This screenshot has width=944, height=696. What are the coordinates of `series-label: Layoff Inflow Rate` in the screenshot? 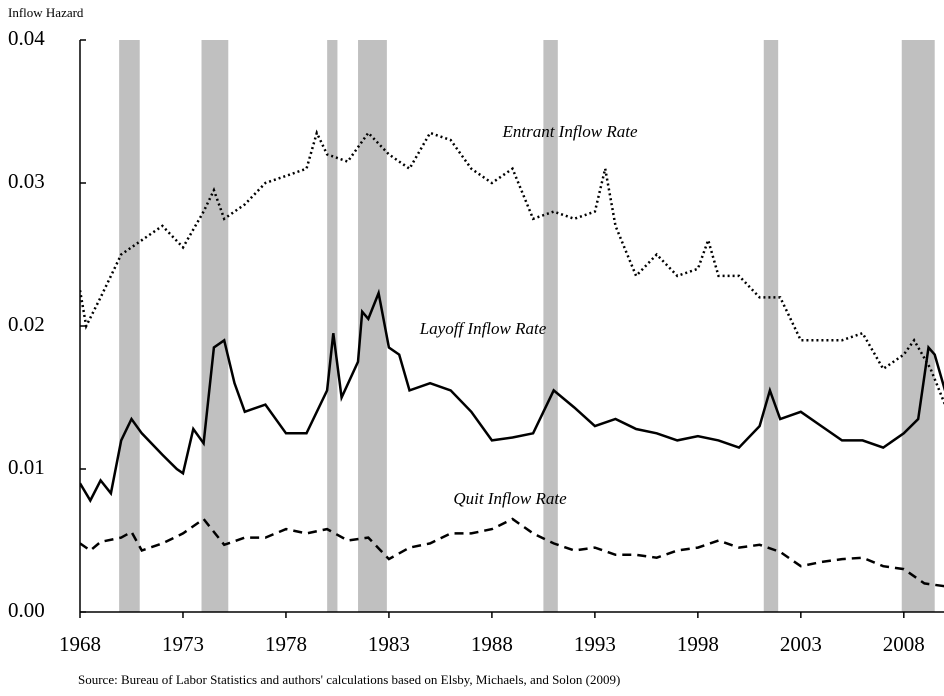 It's located at (483, 328).